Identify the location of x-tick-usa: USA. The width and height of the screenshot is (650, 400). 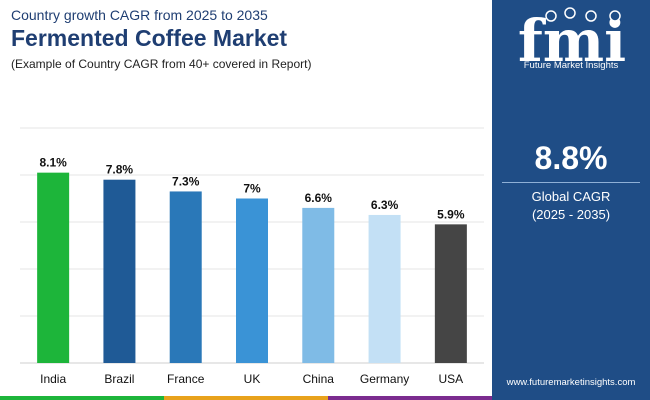
(451, 379).